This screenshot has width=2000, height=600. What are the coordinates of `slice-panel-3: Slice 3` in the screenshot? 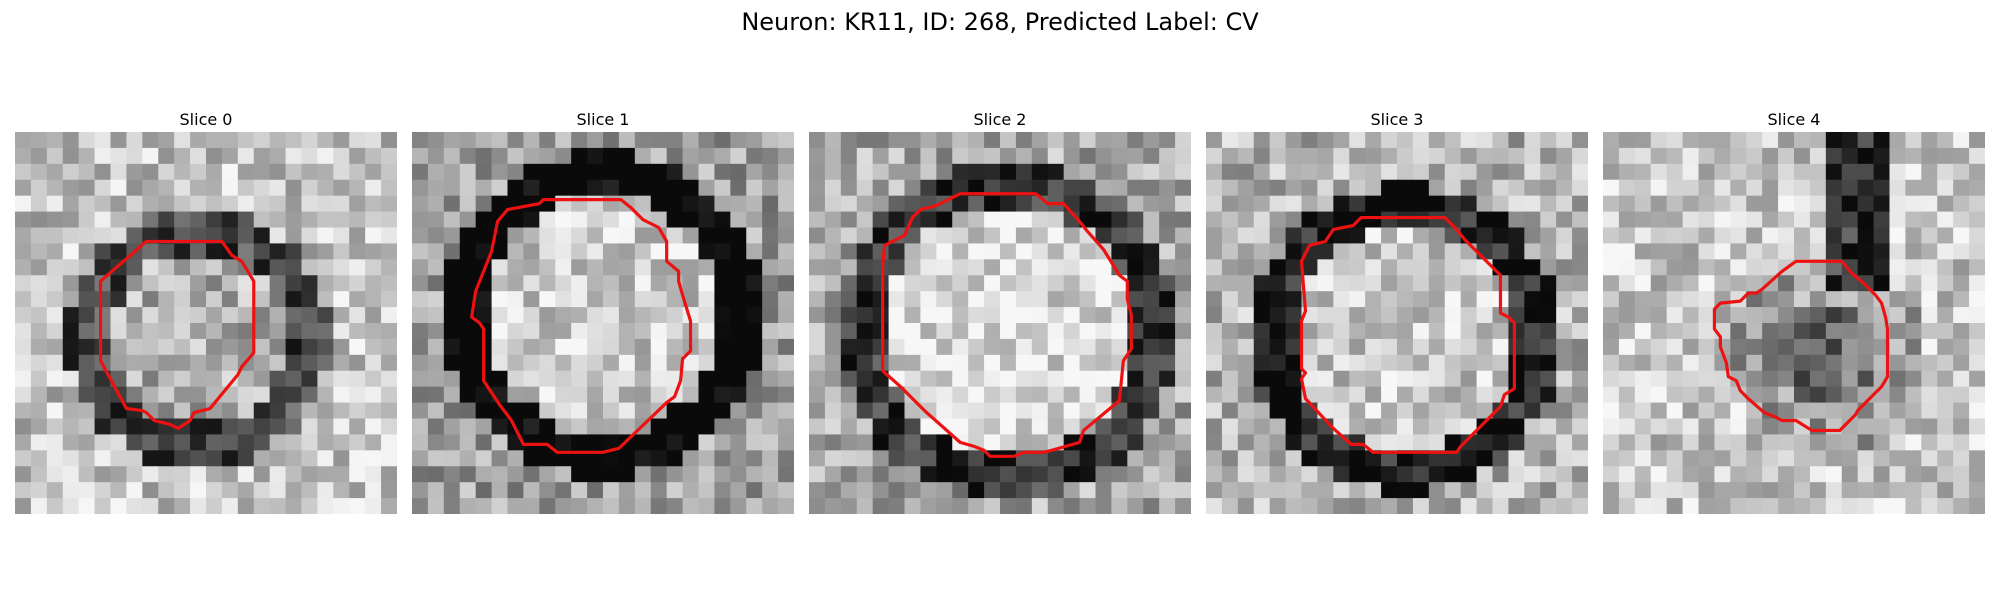 It's located at (1397, 311).